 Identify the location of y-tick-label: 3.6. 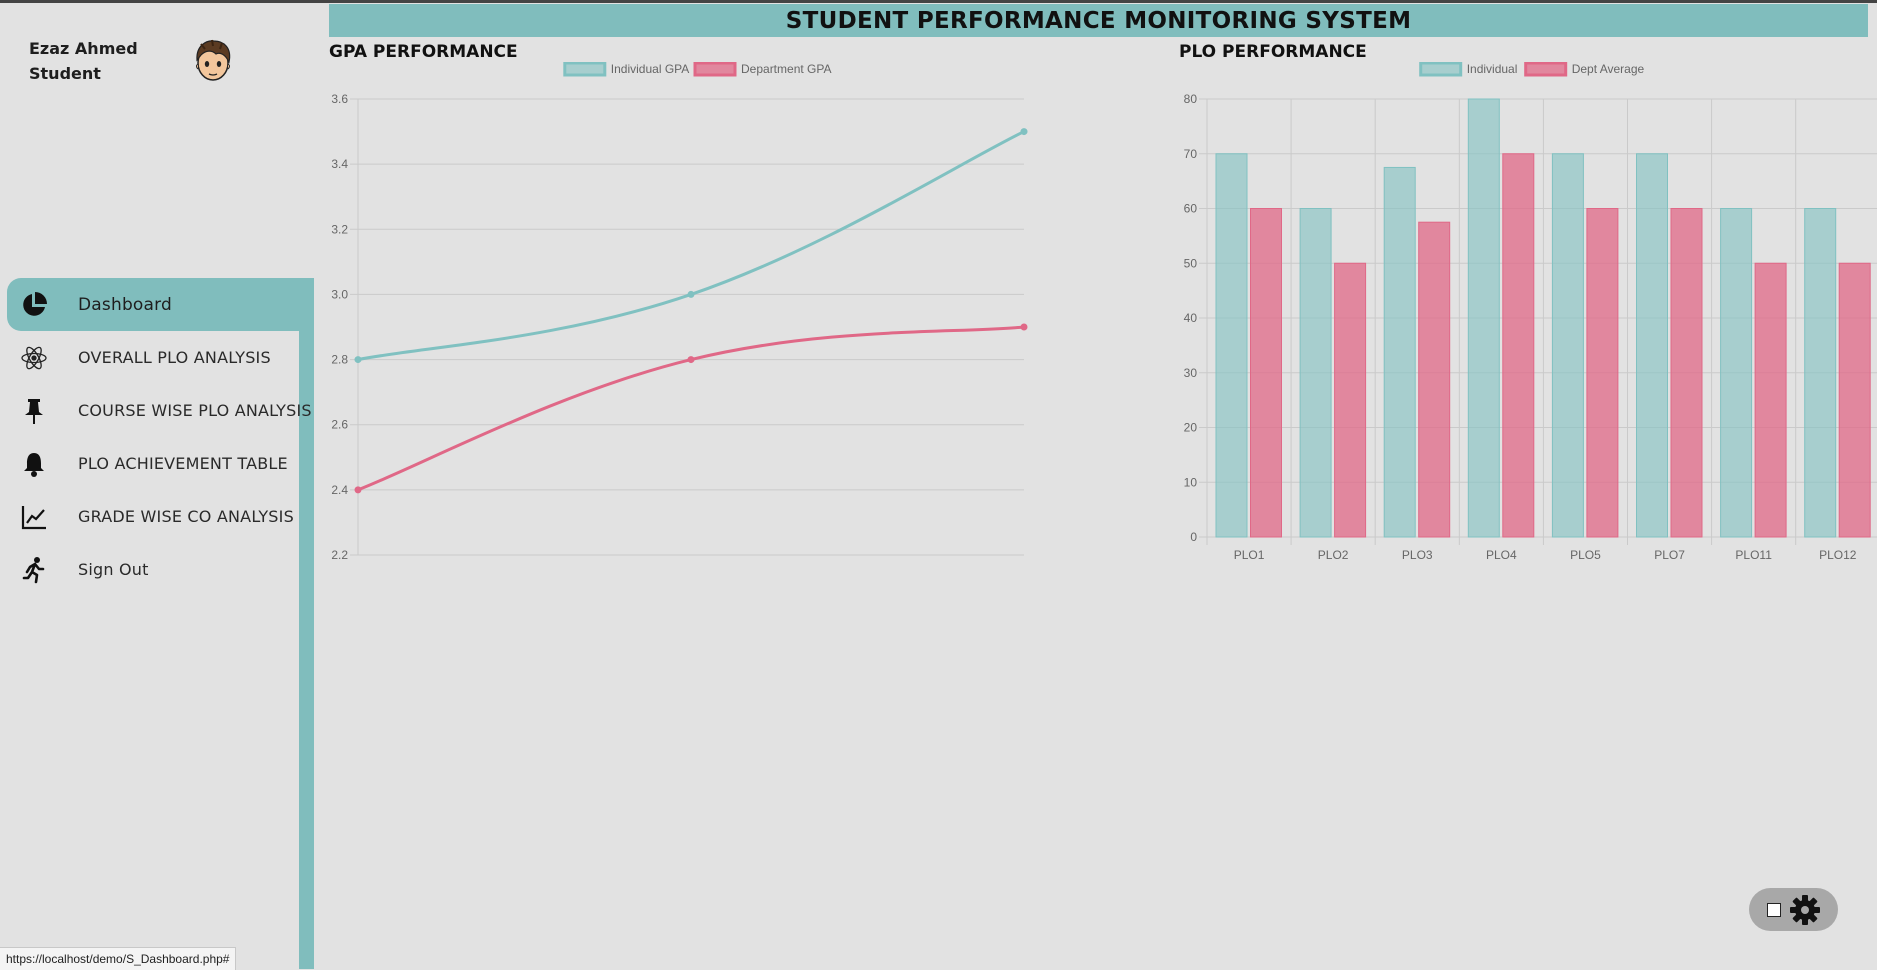
(339, 99).